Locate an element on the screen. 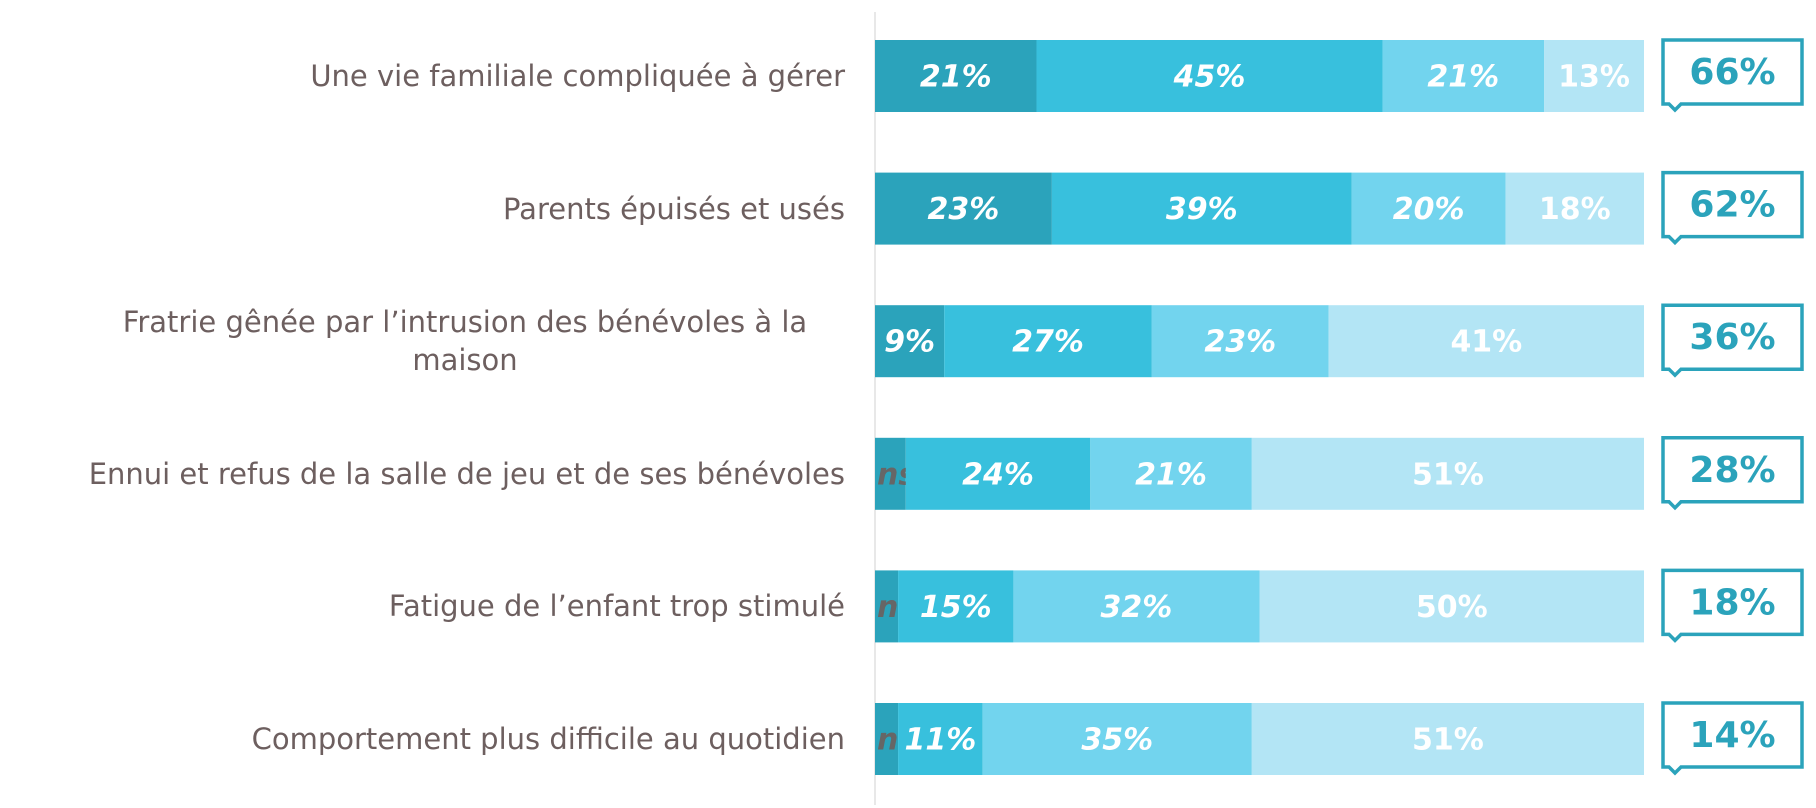 This screenshot has width=1816, height=808. value-label: 15% is located at coordinates (956, 607).